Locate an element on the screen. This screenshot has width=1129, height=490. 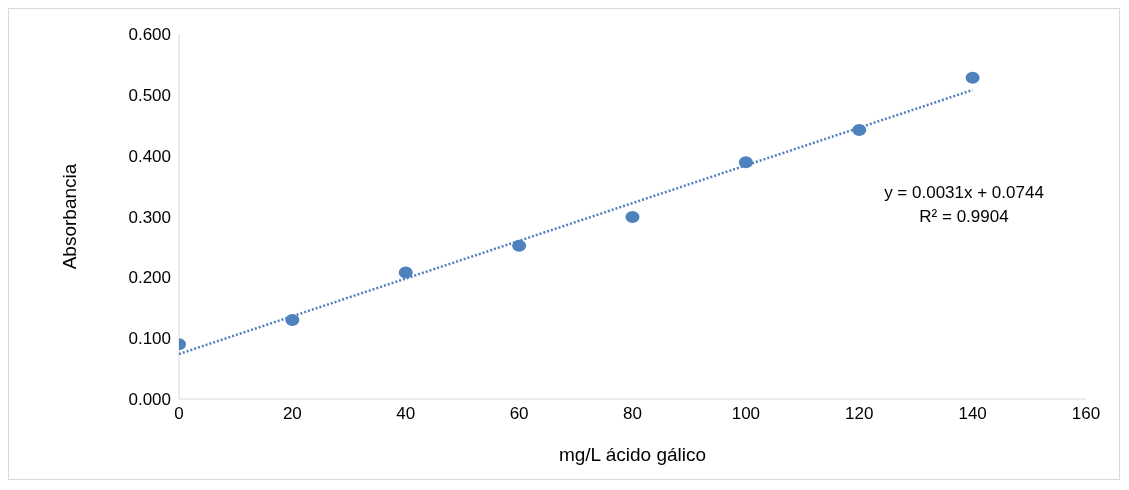
x-tick-label: 120 is located at coordinates (859, 414).